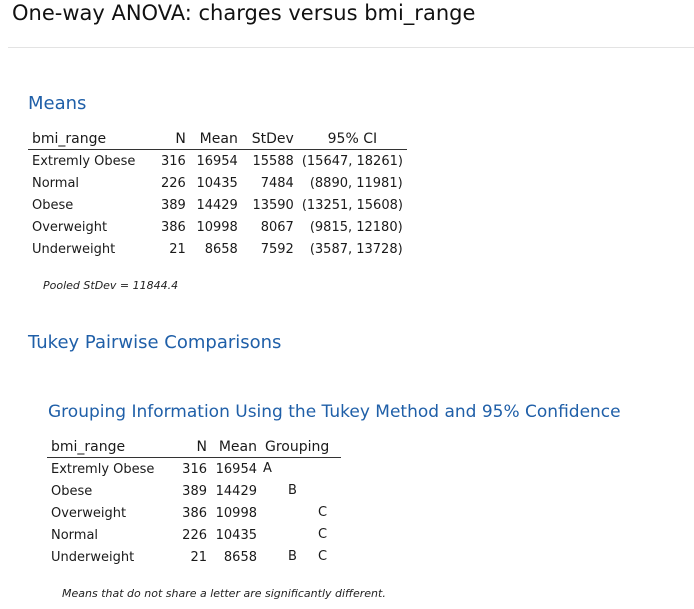  What do you see at coordinates (269, 139) in the screenshot?
I see `means-col-stdev: StDev` at bounding box center [269, 139].